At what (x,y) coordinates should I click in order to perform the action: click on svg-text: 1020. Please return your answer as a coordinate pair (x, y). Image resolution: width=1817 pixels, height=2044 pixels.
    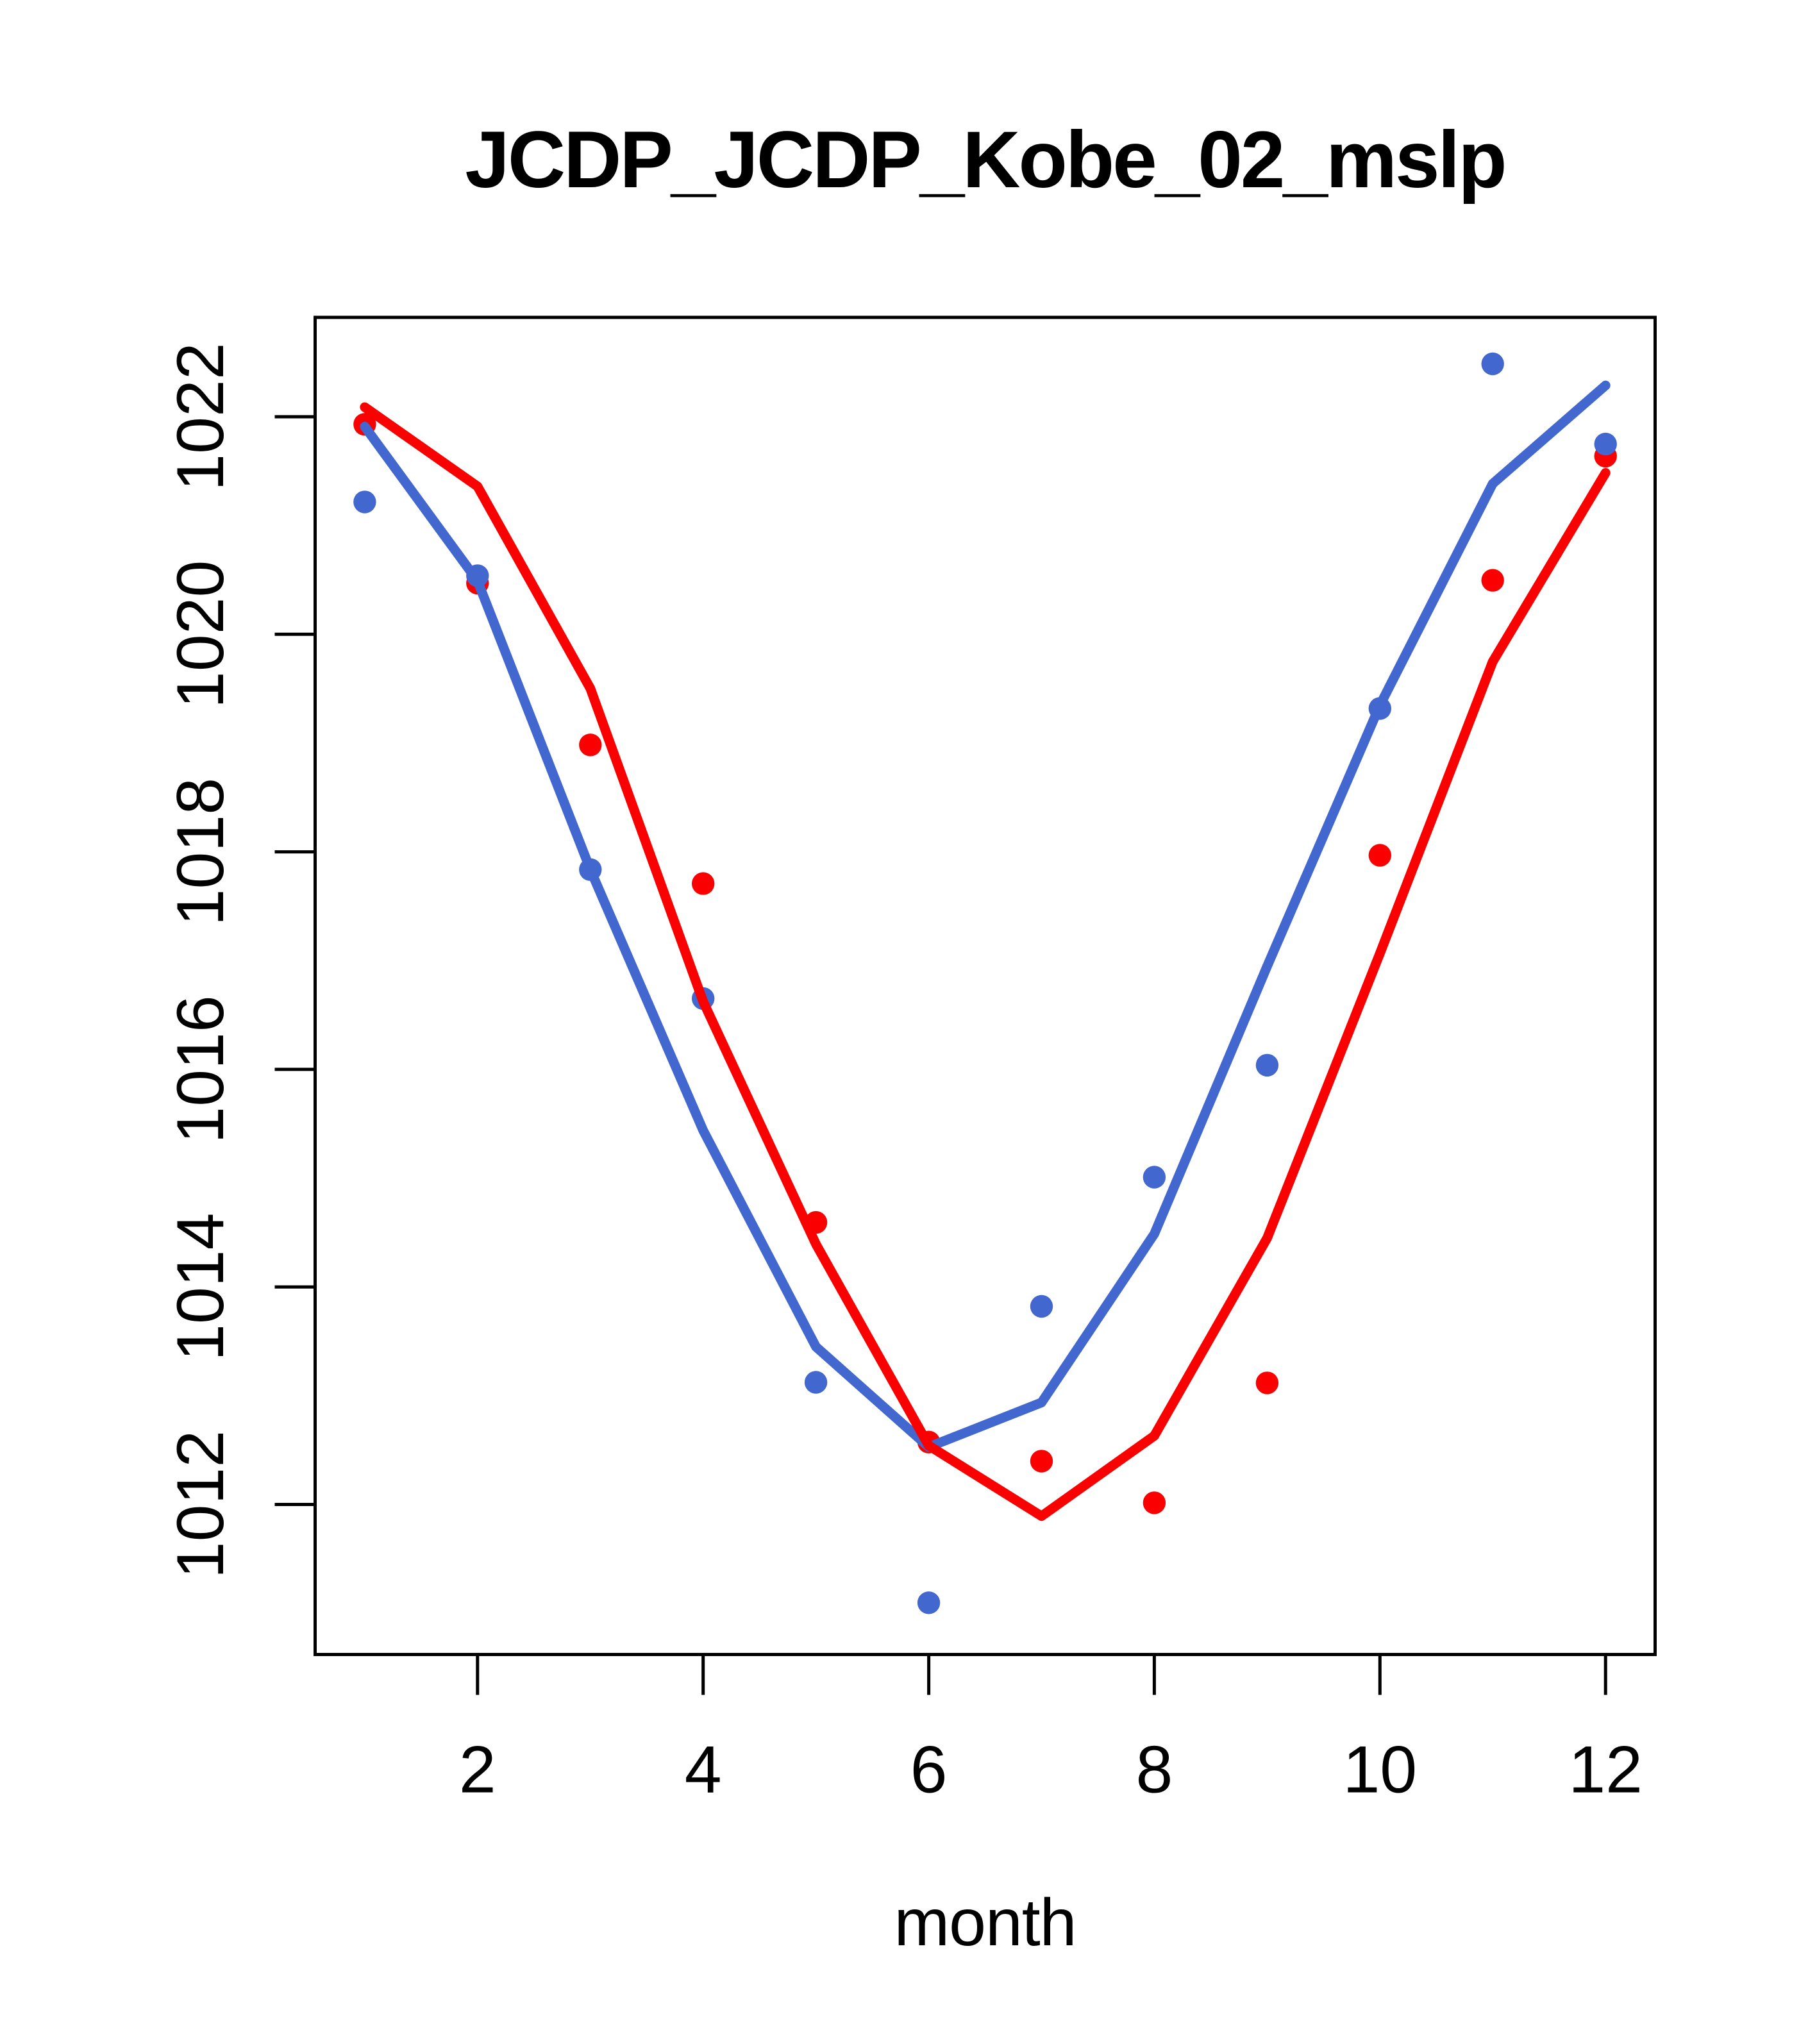
    Looking at the image, I should click on (201, 634).